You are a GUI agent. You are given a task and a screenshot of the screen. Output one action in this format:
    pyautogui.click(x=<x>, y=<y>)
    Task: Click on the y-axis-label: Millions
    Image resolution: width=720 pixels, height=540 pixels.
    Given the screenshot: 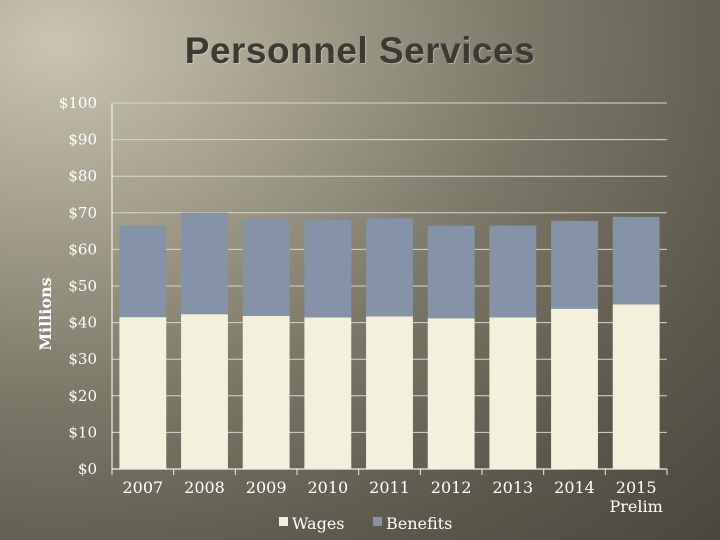 What is the action you would take?
    pyautogui.click(x=45, y=313)
    